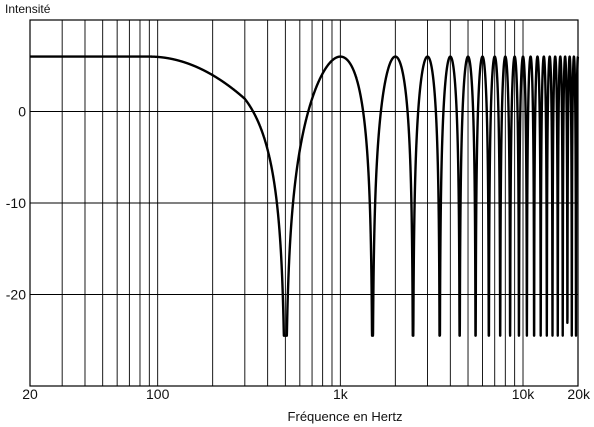 This screenshot has width=594, height=427. What do you see at coordinates (579, 394) in the screenshot?
I see `x-tick-label: 20k` at bounding box center [579, 394].